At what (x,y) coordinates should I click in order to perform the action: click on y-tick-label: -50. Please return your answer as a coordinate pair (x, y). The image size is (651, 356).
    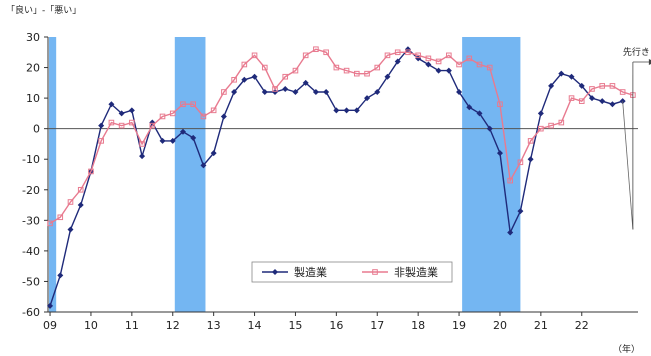
    Looking at the image, I should click on (31, 281).